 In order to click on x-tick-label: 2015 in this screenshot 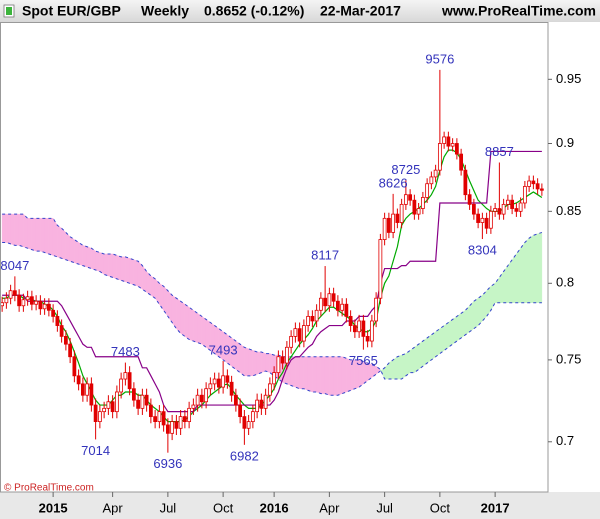, I will do `click(53, 507)`.